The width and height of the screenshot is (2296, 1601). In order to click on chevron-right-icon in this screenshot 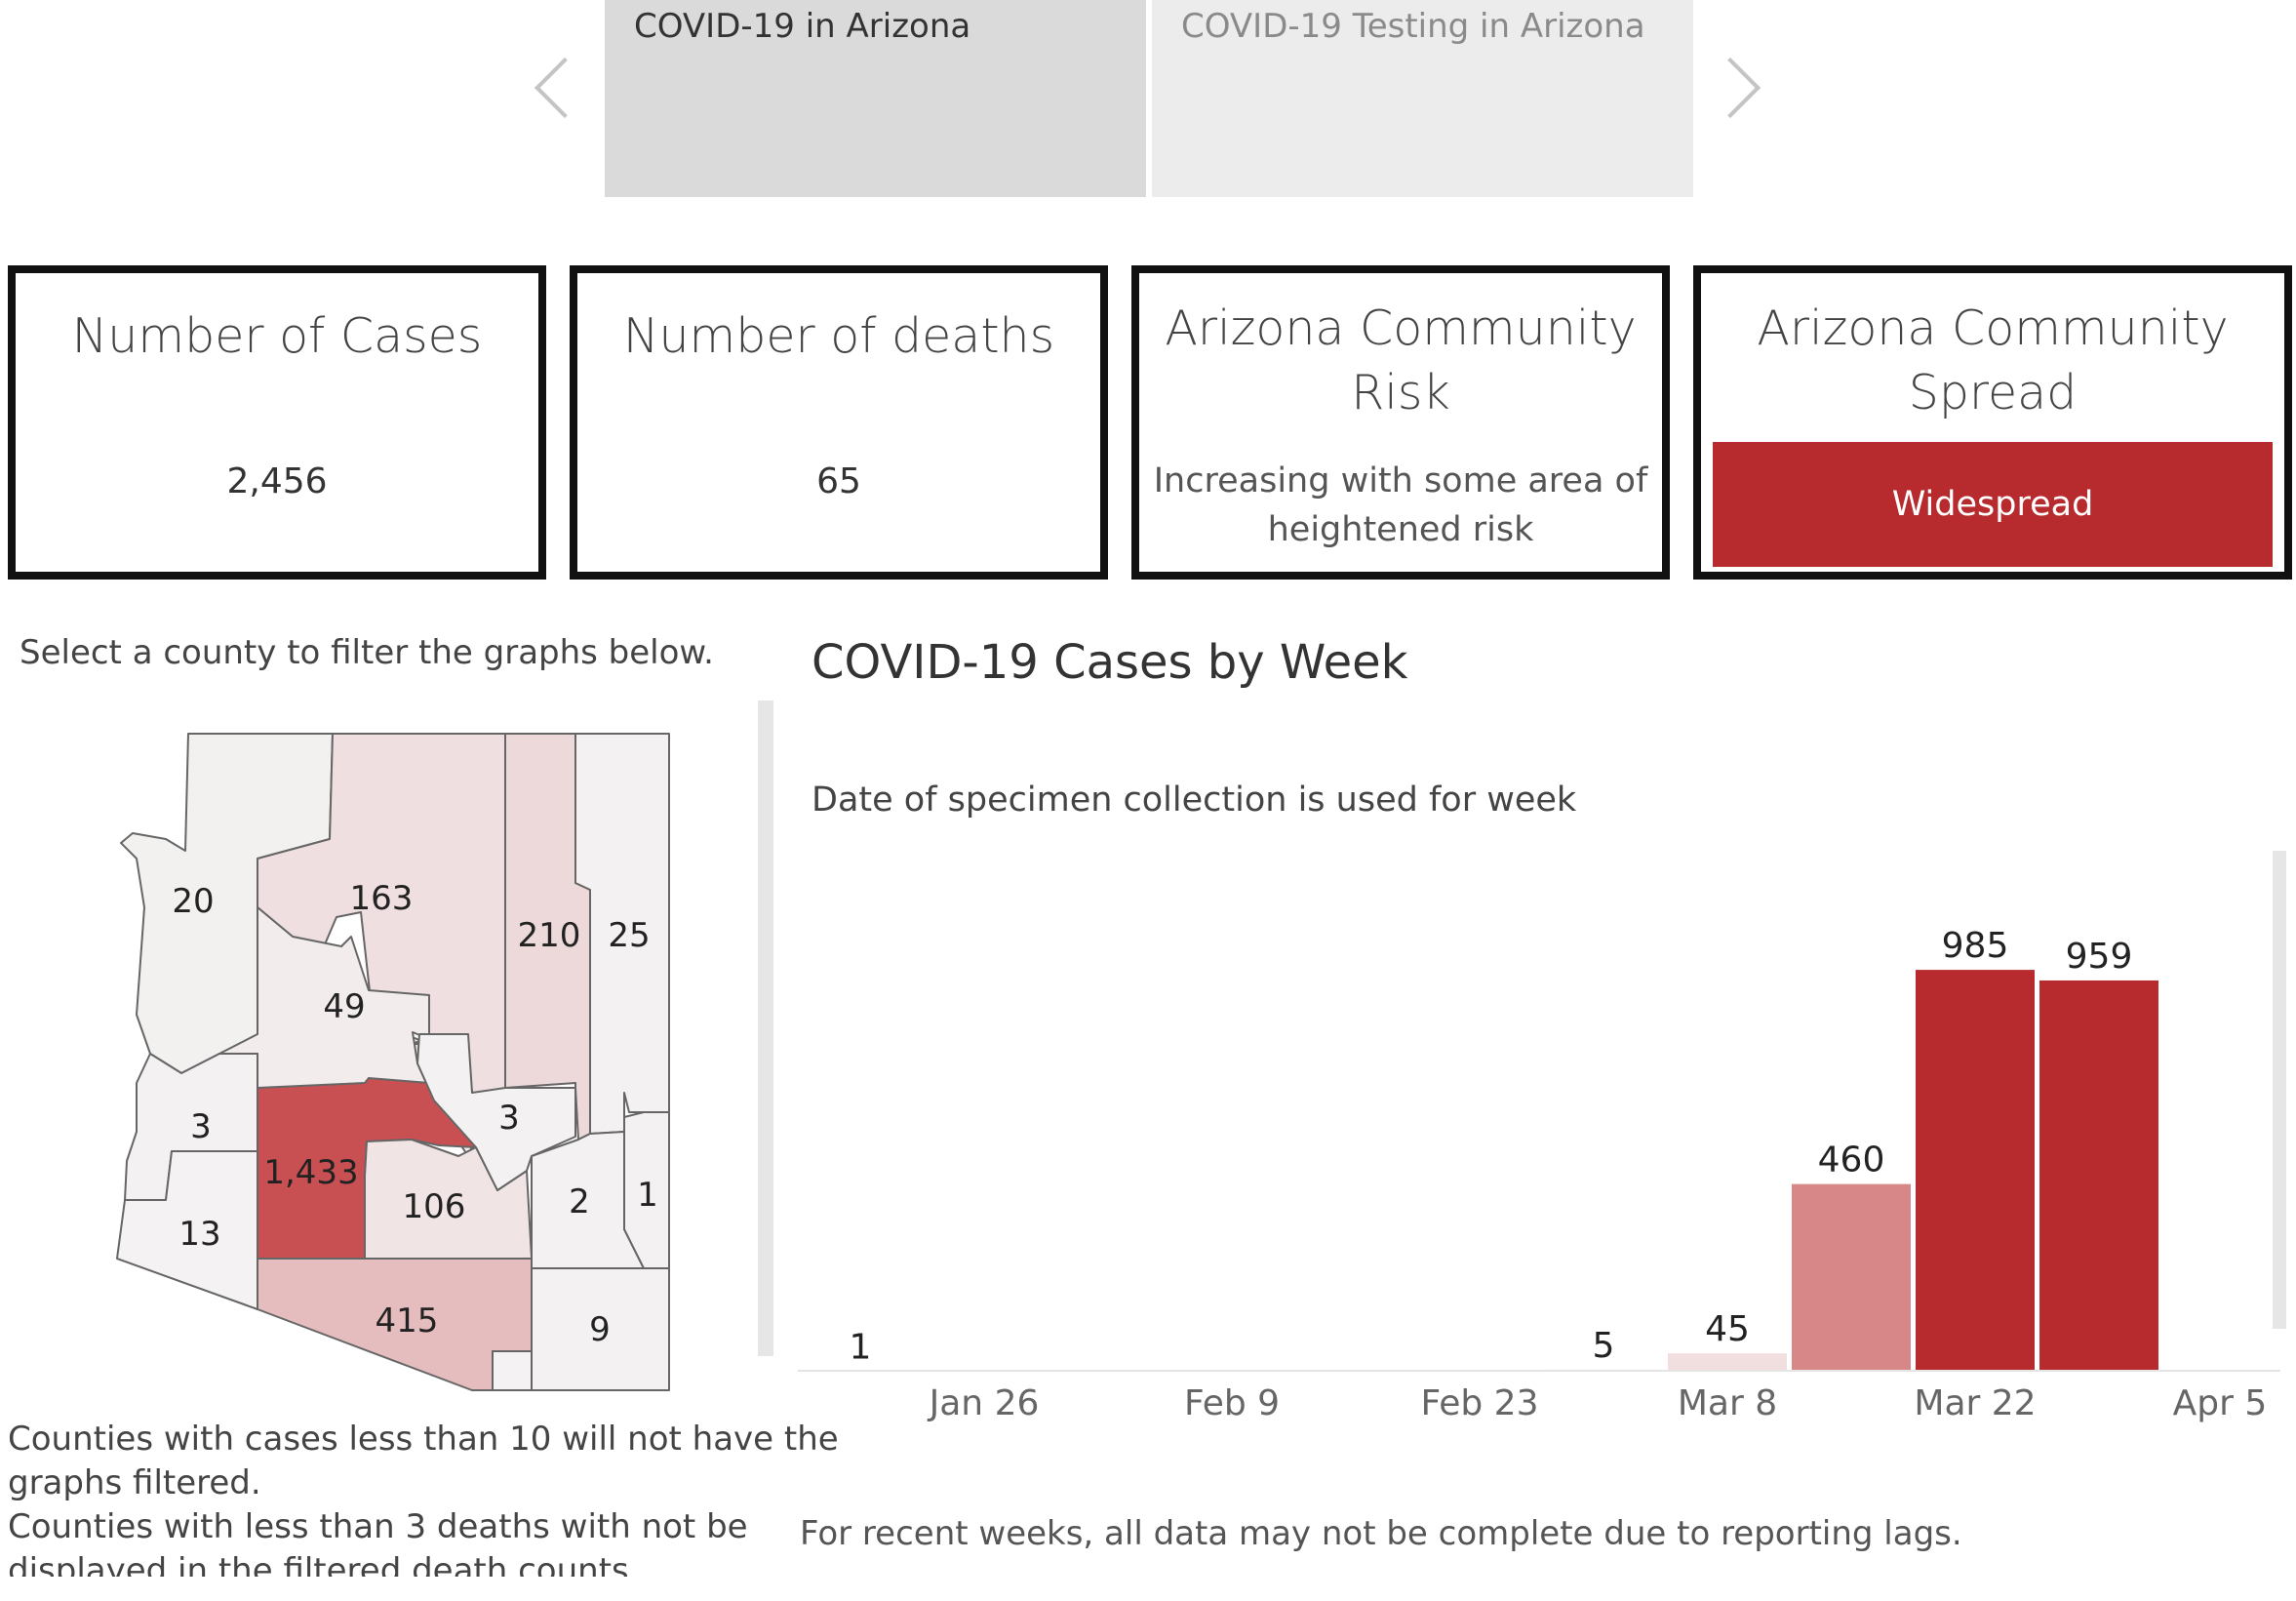, I will do `click(1730, 88)`.